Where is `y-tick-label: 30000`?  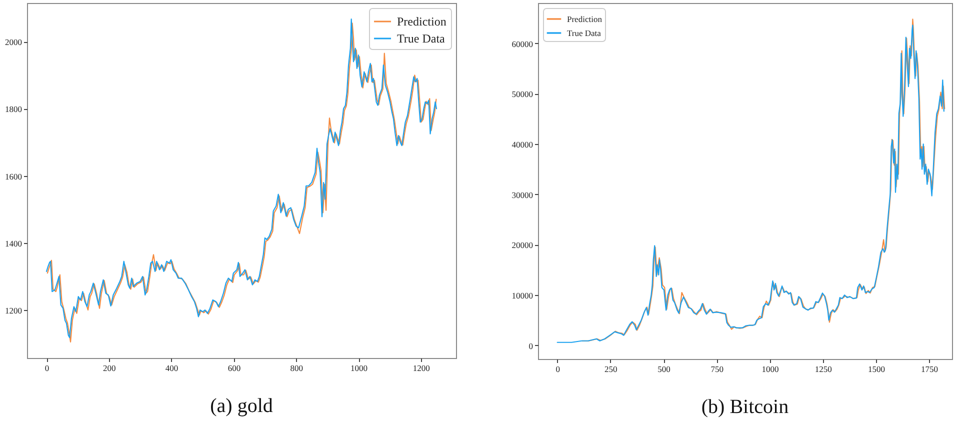
y-tick-label: 30000 is located at coordinates (522, 195).